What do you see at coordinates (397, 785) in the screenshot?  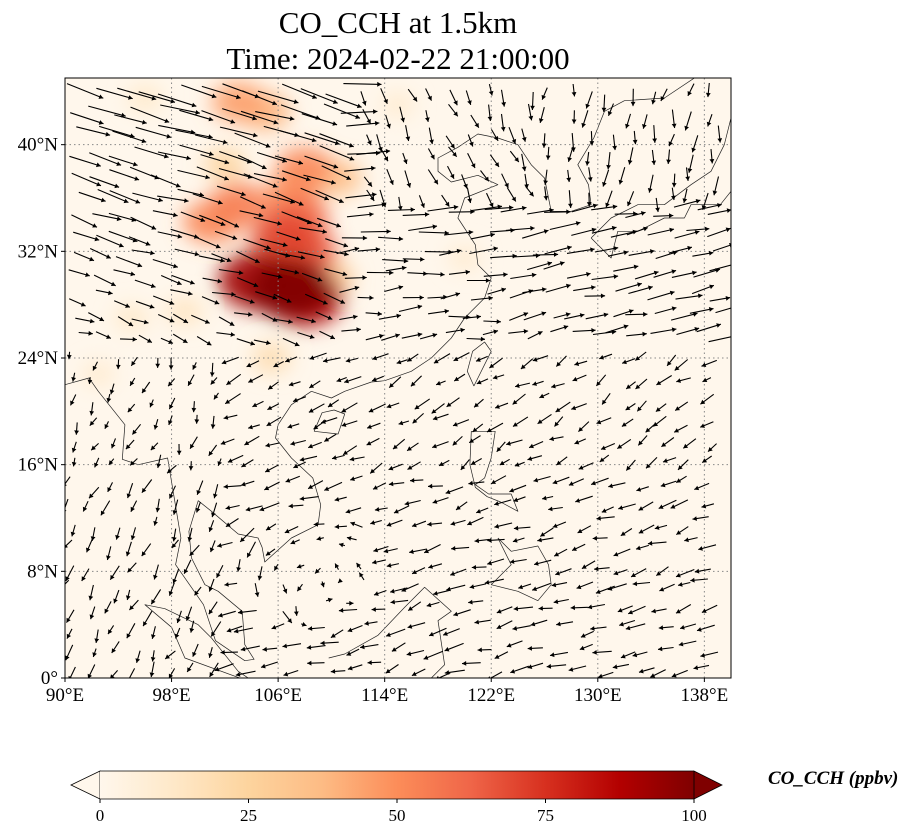 I see `colorbar-gradient` at bounding box center [397, 785].